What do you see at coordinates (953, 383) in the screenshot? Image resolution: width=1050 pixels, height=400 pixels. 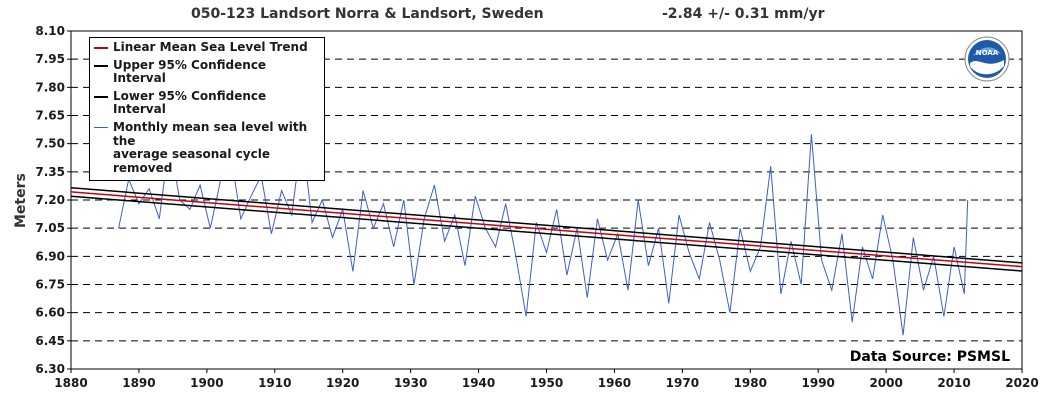 I see `x-tick-label: 2010` at bounding box center [953, 383].